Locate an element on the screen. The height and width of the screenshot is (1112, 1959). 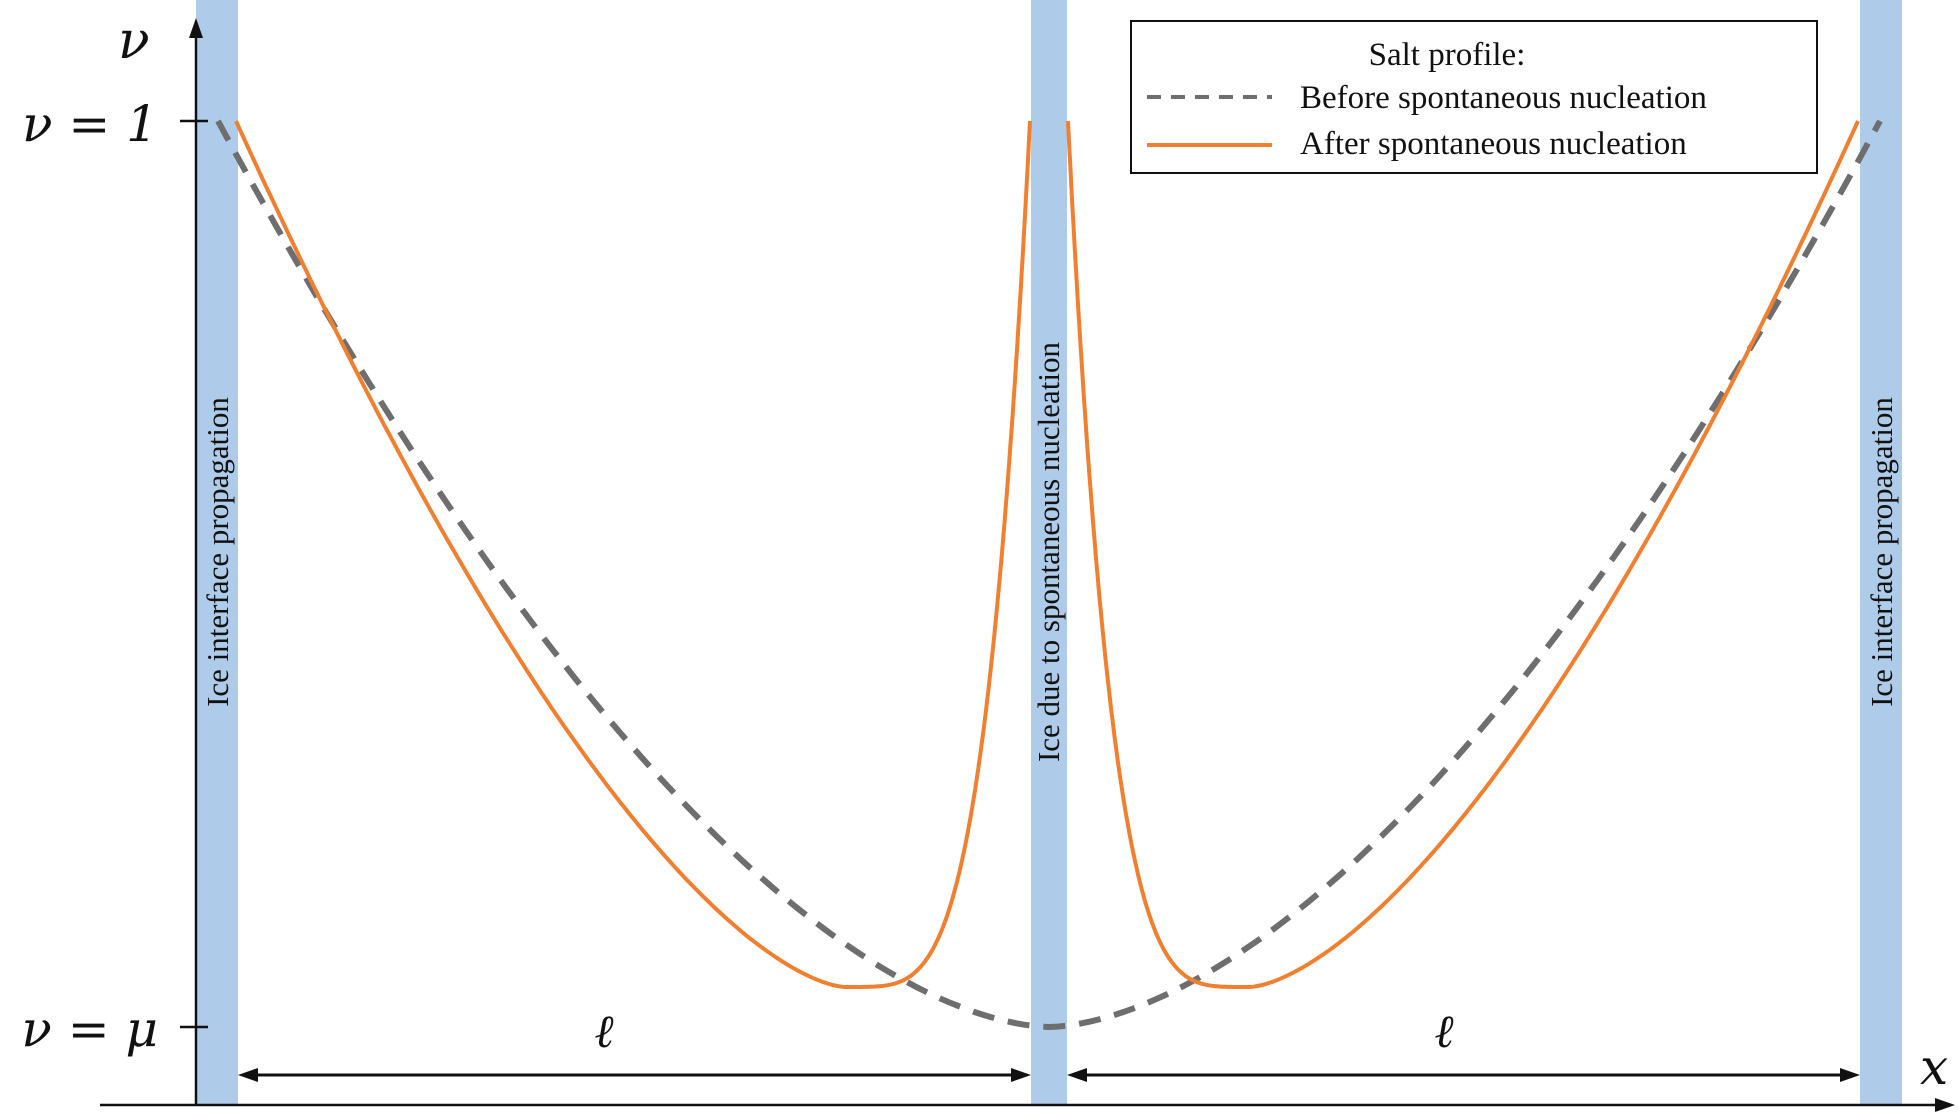
right-spacing-arrowhead-r is located at coordinates (1850, 1075).